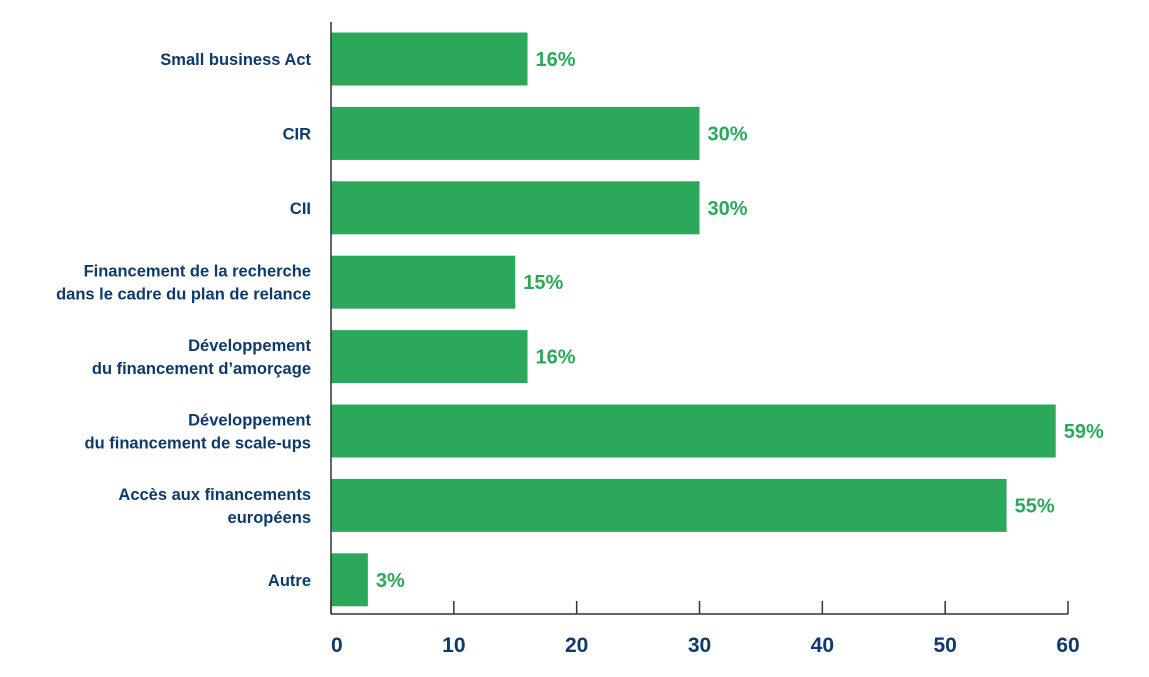 The image size is (1149, 677). I want to click on category-label: CIR, so click(297, 134).